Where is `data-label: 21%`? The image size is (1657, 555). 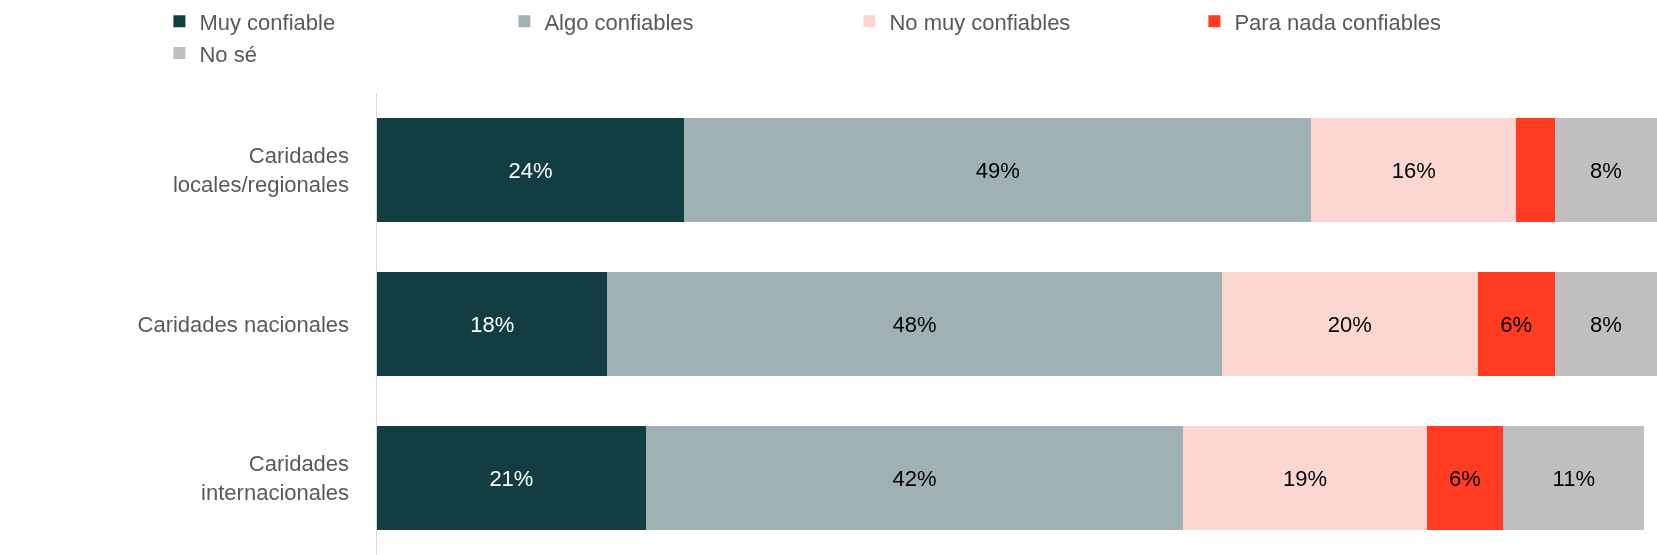 data-label: 21% is located at coordinates (511, 478).